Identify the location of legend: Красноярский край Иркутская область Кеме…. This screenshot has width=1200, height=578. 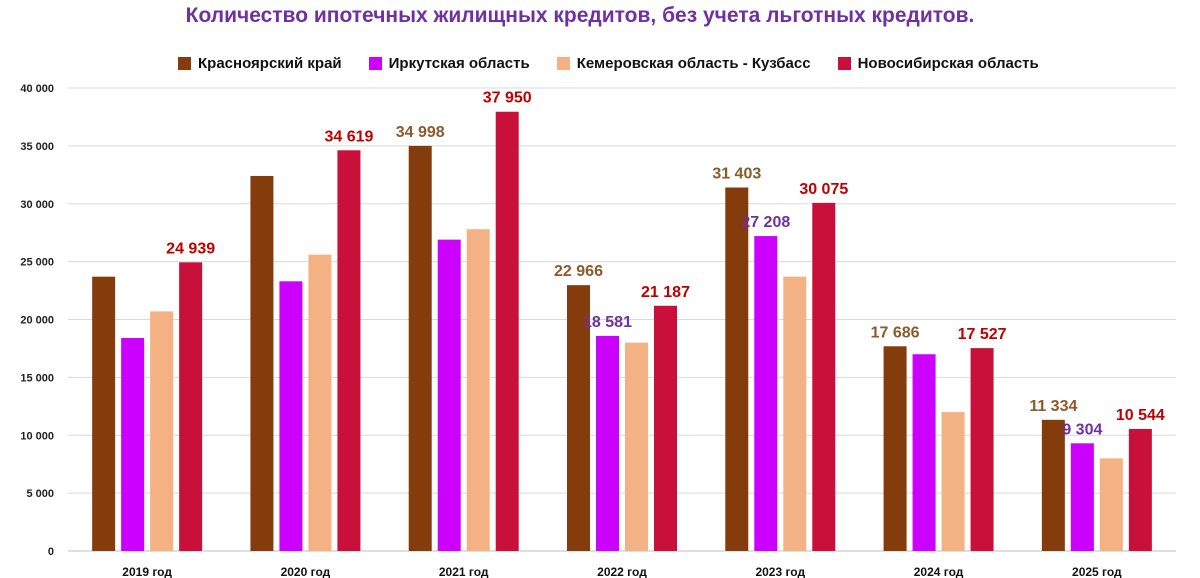
(622, 63).